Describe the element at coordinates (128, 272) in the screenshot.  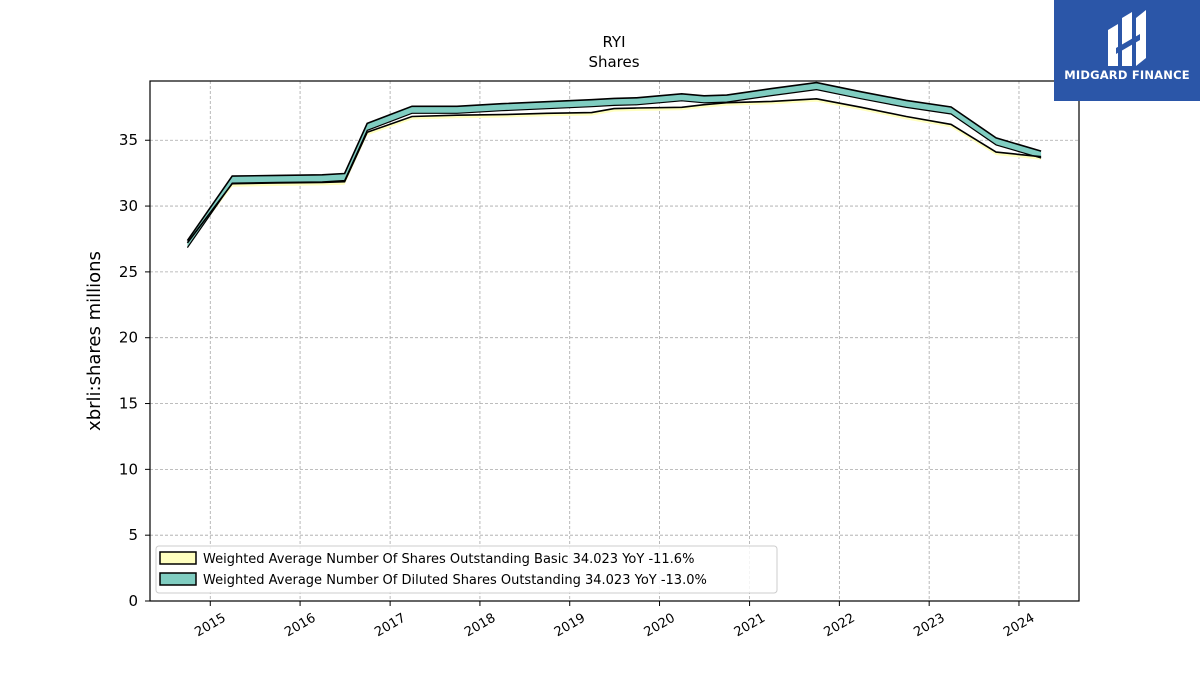
I see `y-tick-label: 25` at that location.